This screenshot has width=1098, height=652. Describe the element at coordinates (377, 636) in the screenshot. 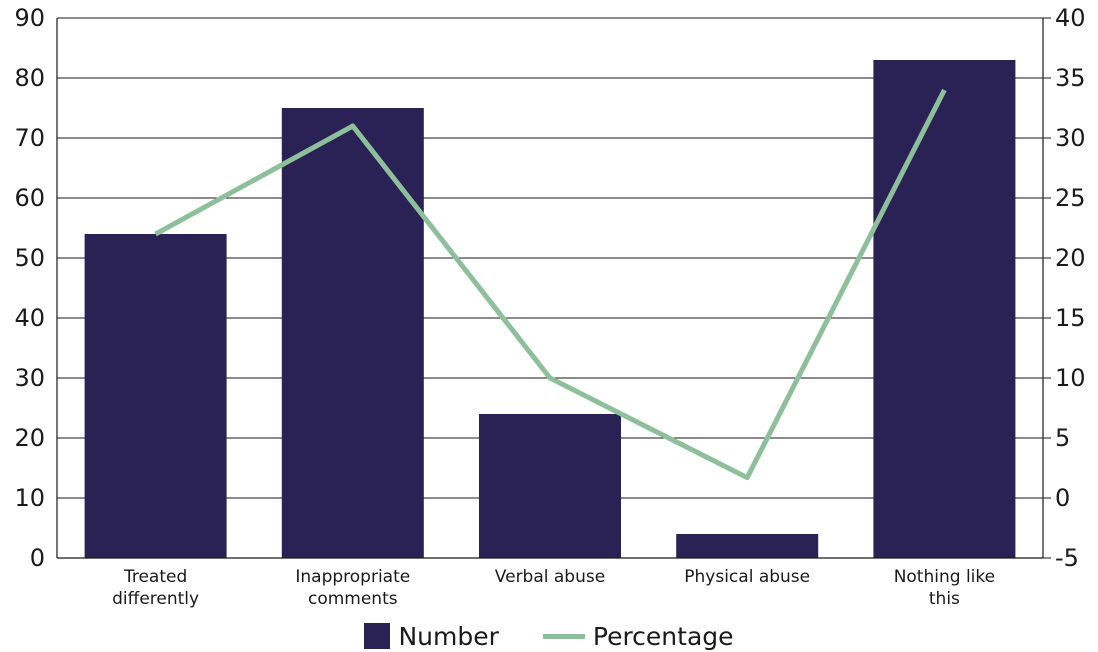

I see `legend-swatch-bar` at that location.